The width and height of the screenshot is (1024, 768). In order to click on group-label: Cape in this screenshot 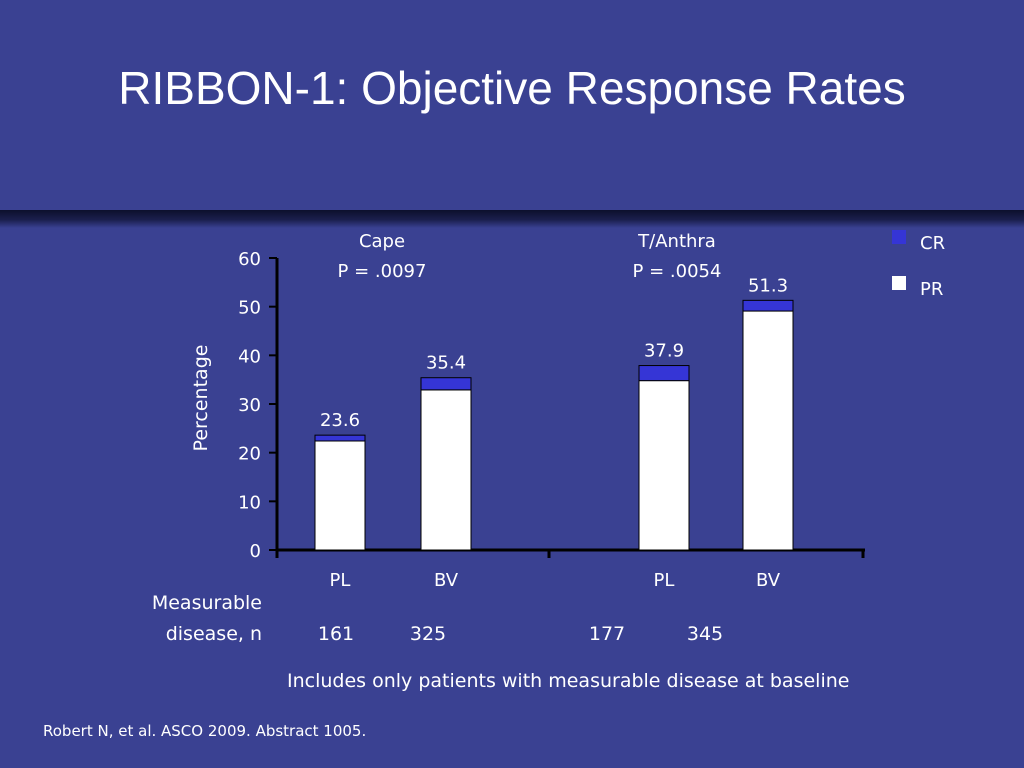, I will do `click(382, 241)`.